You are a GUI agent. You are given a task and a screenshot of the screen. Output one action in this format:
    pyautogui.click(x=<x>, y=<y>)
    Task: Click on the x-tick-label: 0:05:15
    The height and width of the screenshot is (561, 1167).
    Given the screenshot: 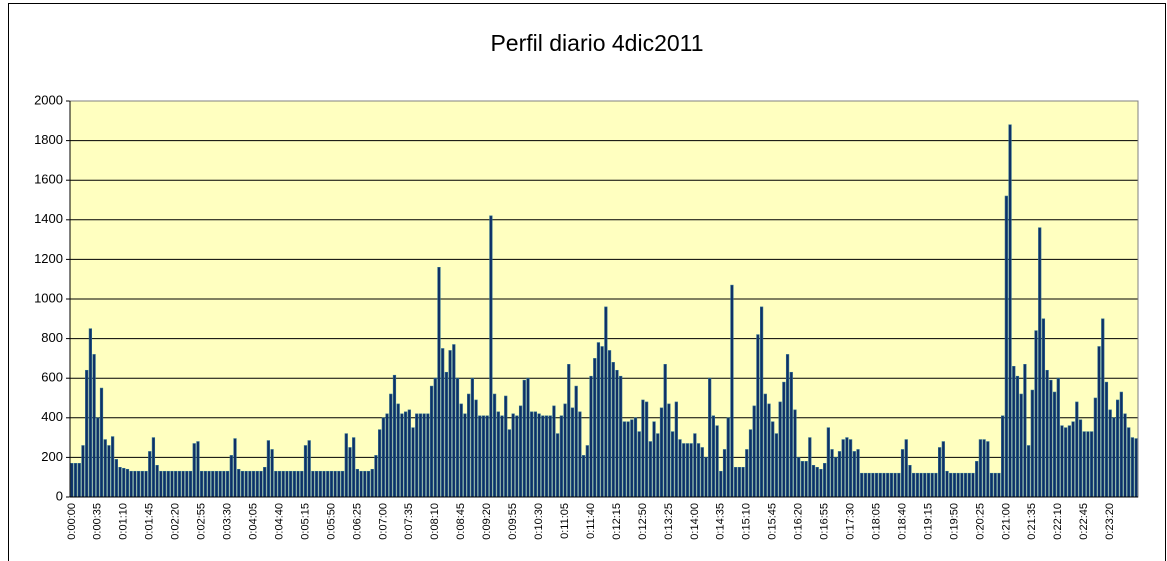 What is the action you would take?
    pyautogui.click(x=305, y=521)
    